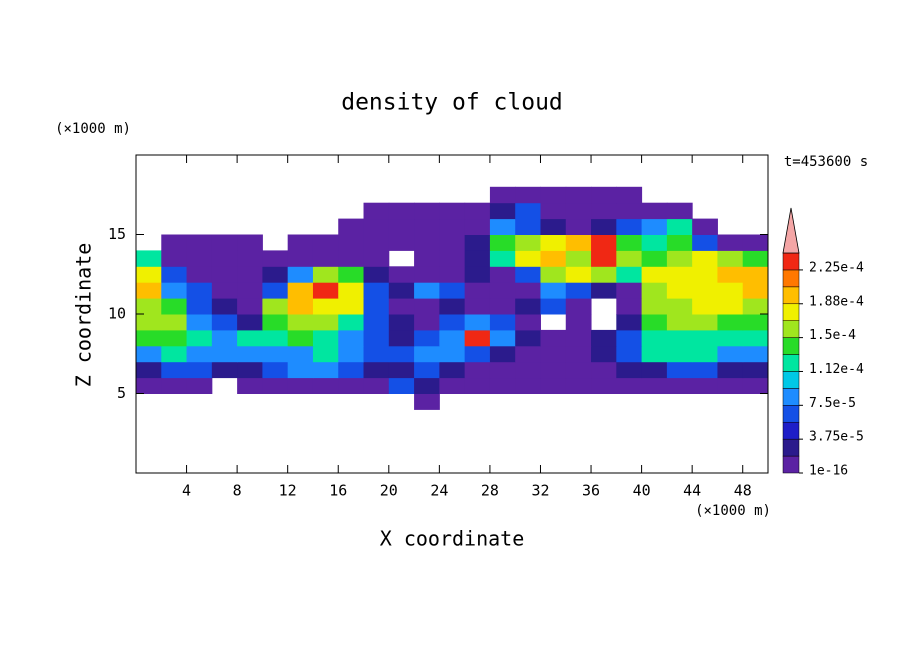  What do you see at coordinates (439, 491) in the screenshot?
I see `x-tick-label: 24` at bounding box center [439, 491].